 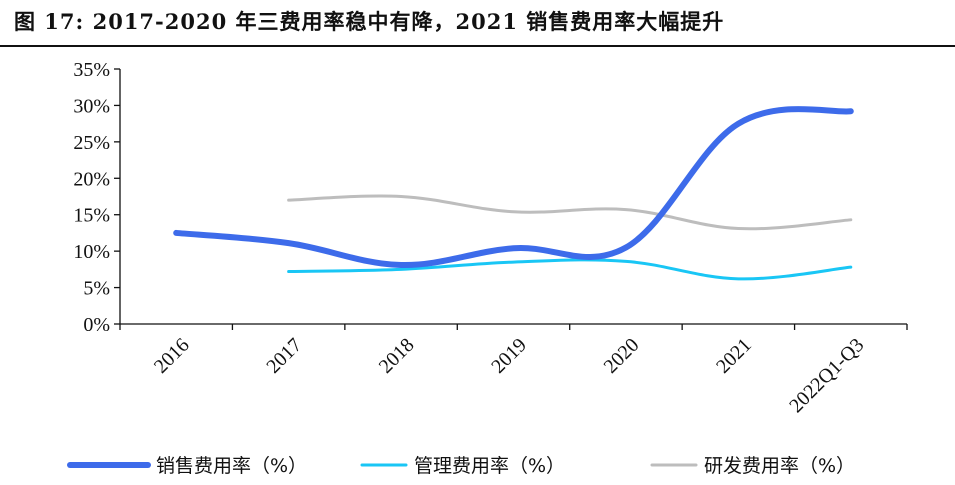 I want to click on y-tick-label: 5%, so click(x=96, y=289).